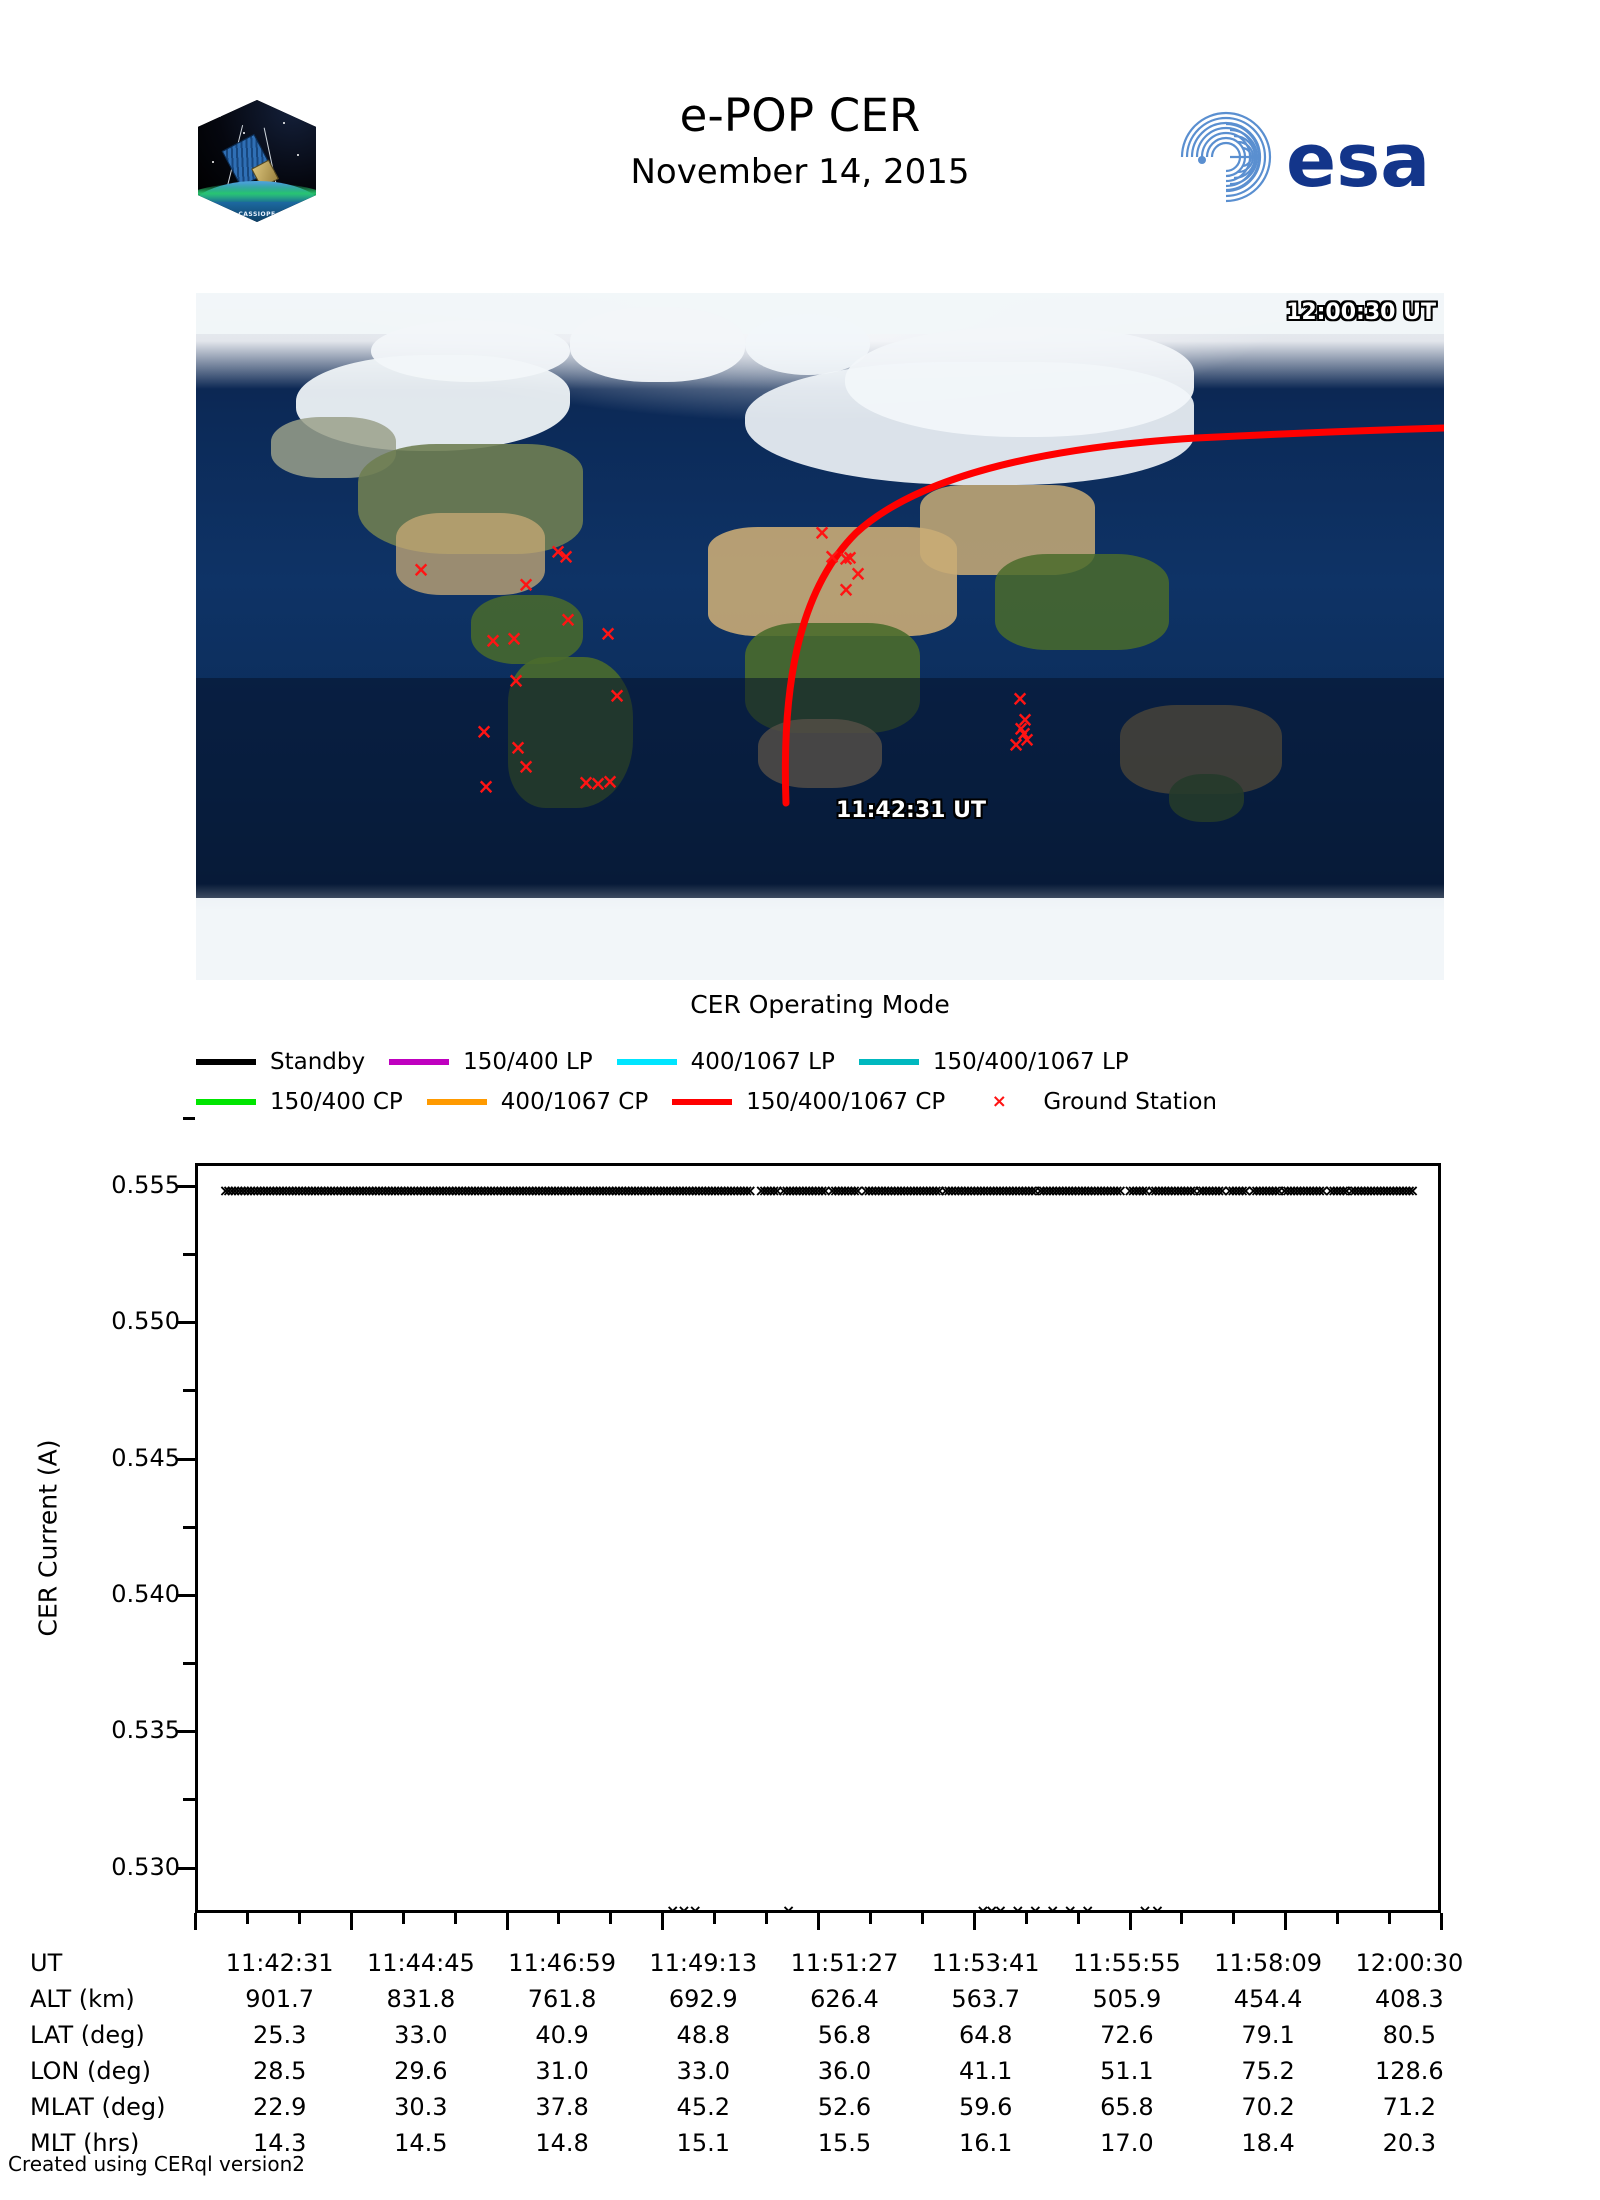 The height and width of the screenshot is (2200, 1600). What do you see at coordinates (993, 1062) in the screenshot?
I see `legend-item: 150/400/1067 LP` at bounding box center [993, 1062].